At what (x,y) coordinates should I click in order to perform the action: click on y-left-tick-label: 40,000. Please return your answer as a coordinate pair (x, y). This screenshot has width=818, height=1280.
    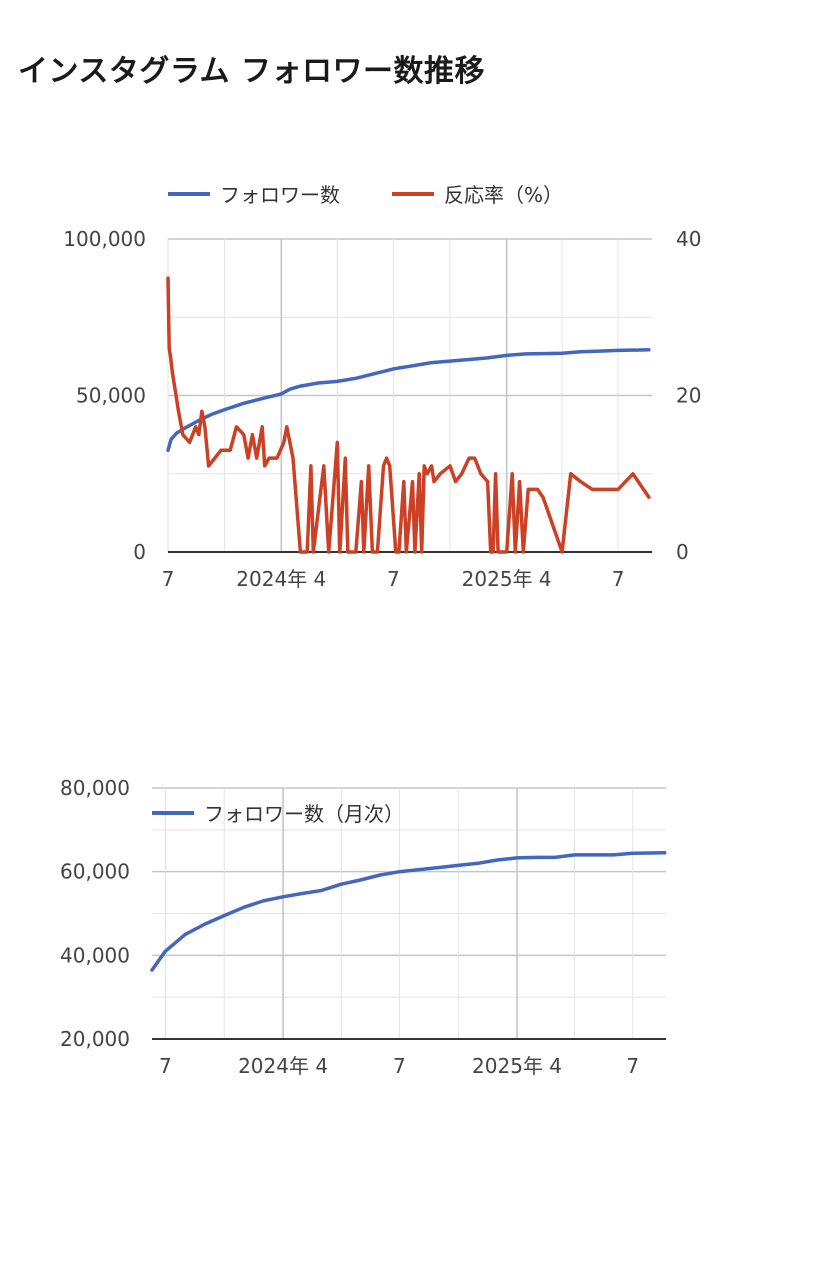
    Looking at the image, I should click on (95, 955).